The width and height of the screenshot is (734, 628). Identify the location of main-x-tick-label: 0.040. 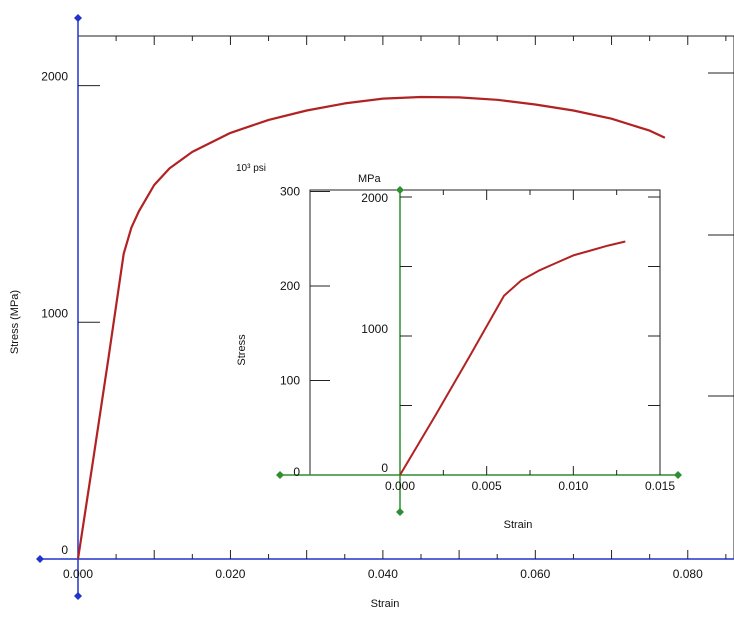
(383, 574).